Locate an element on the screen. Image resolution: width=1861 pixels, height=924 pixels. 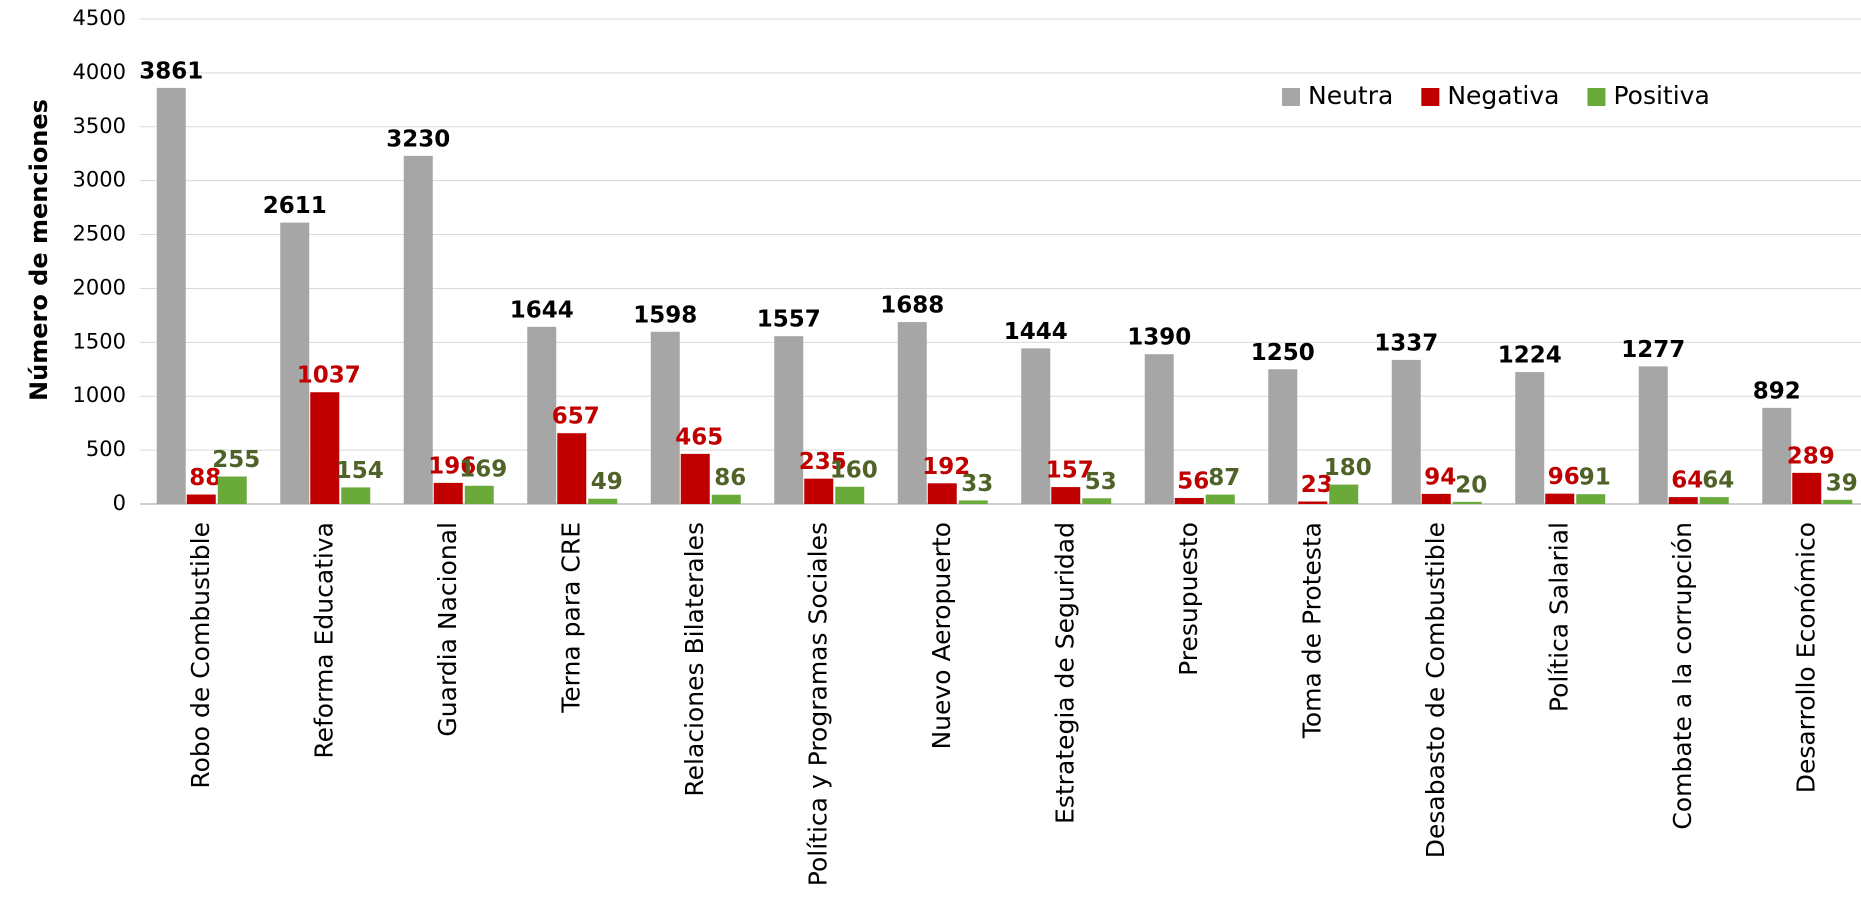
x-tick-label: Desarrollo Económico is located at coordinates (1805, 657).